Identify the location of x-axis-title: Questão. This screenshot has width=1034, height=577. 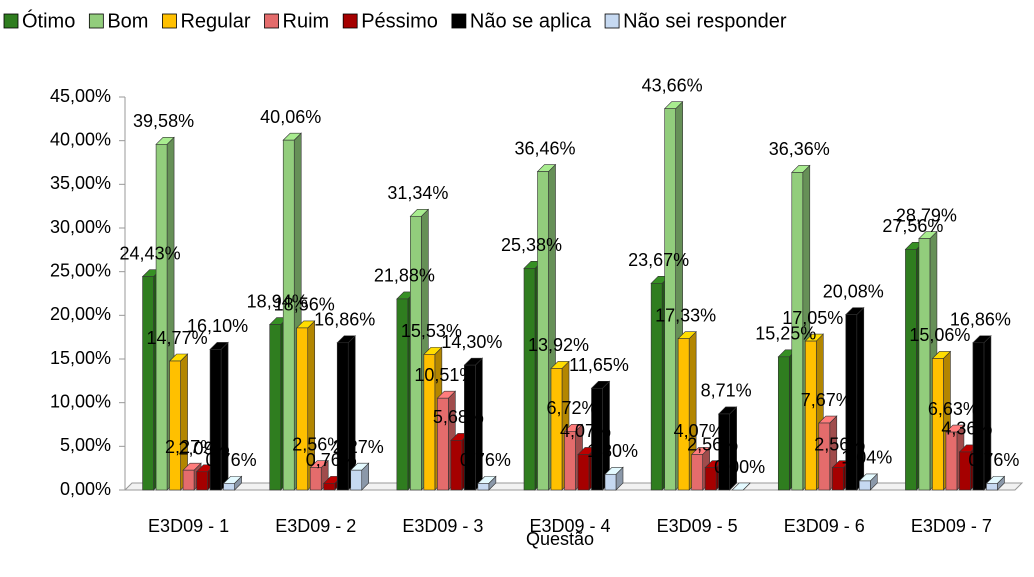
(560, 539).